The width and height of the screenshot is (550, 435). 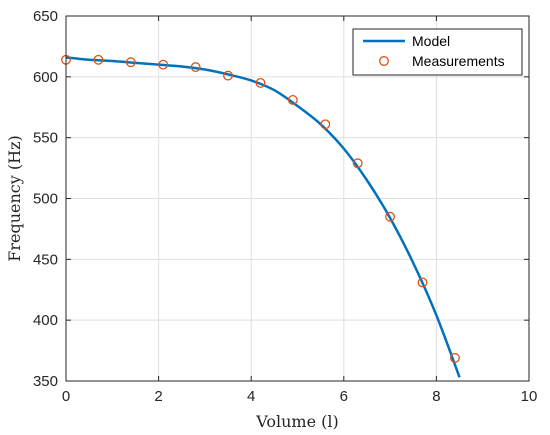 What do you see at coordinates (251, 396) in the screenshot?
I see `x-tick-label: 4` at bounding box center [251, 396].